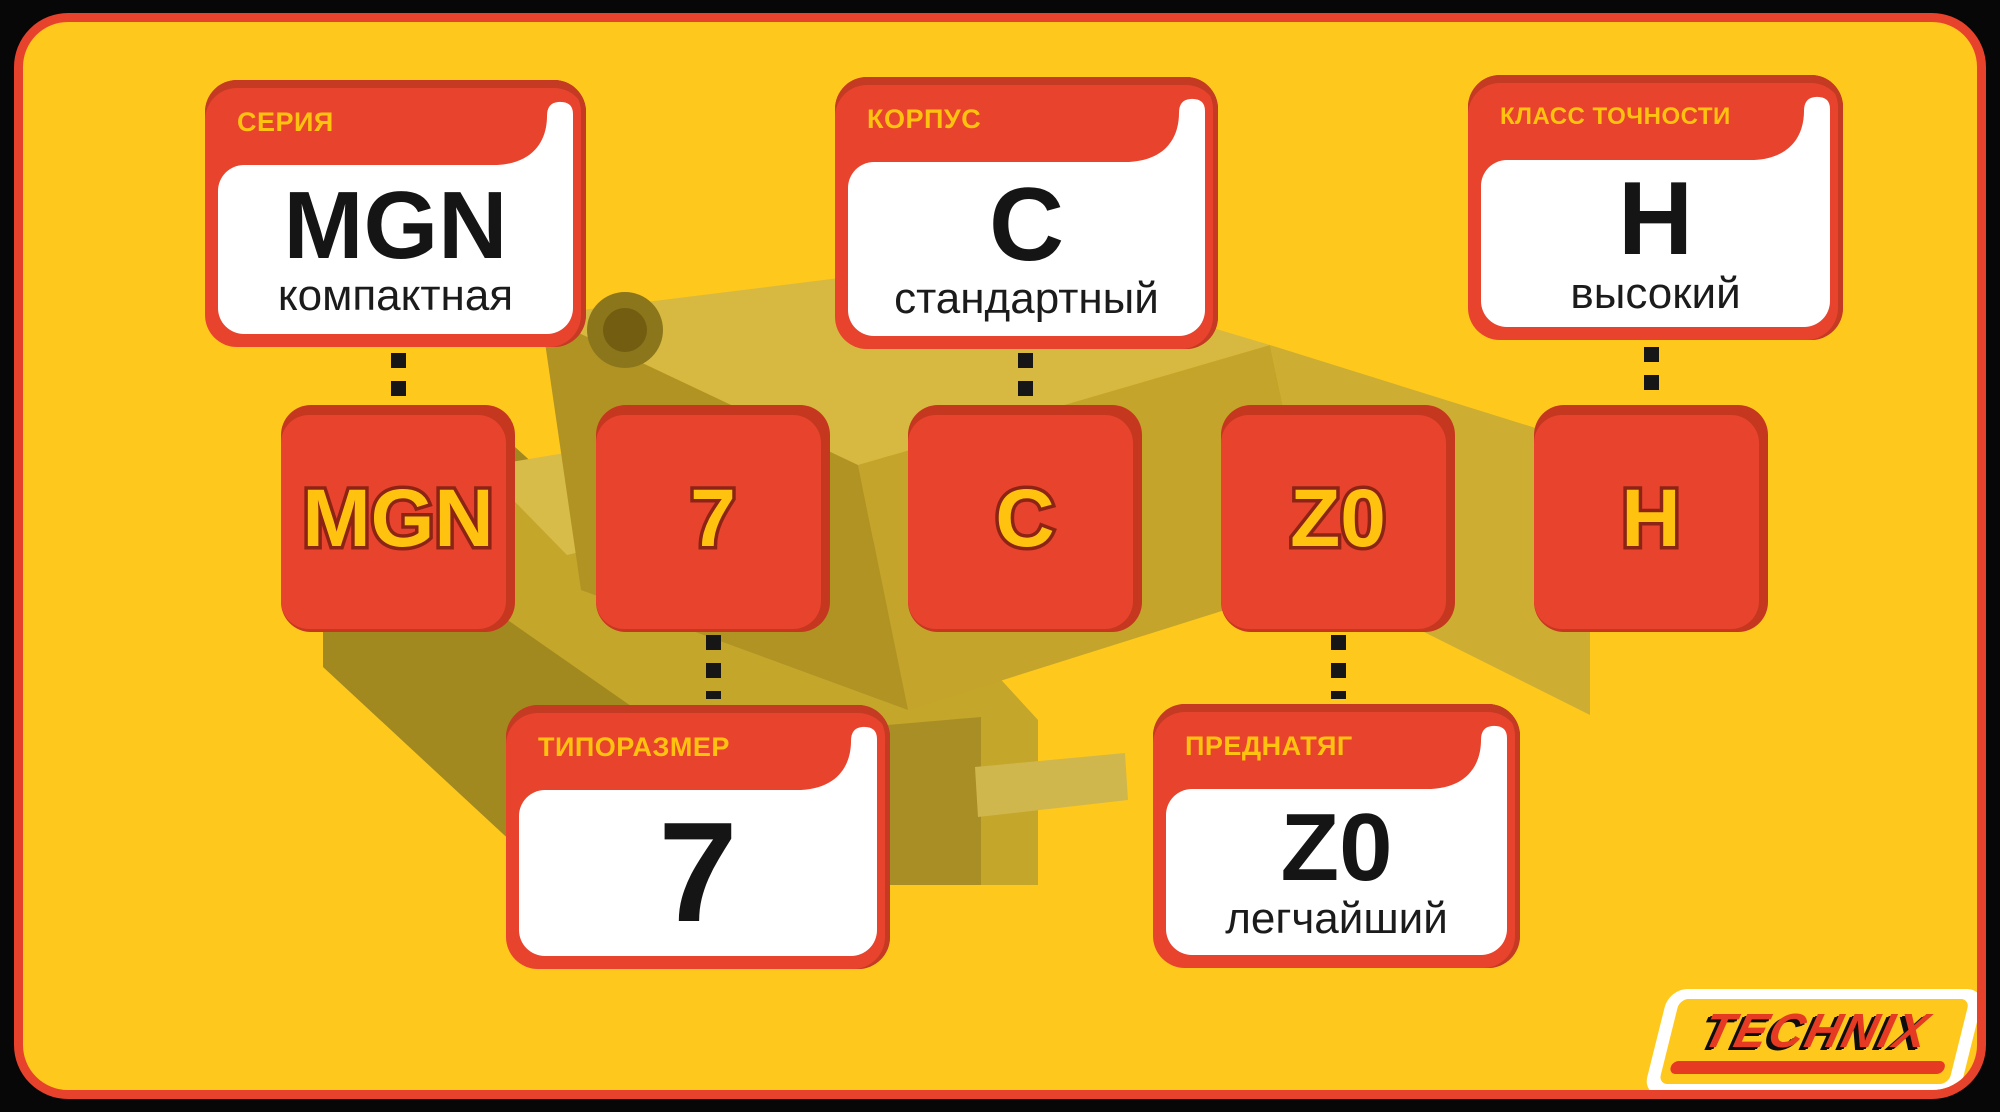 The width and height of the screenshot is (2000, 1112). I want to click on card-tiporazmer-header: ТИПОРАЗМЕР, so click(634, 747).